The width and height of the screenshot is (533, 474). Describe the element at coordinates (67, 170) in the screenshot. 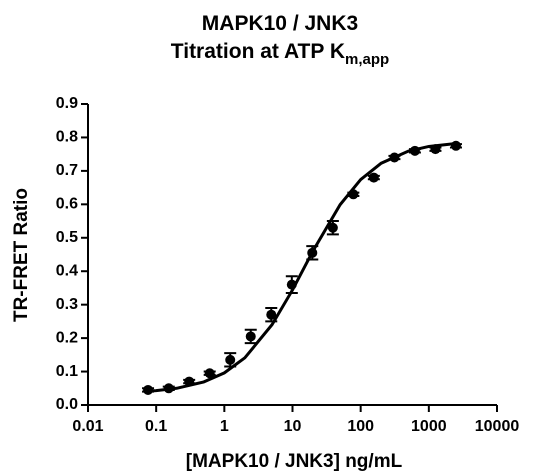

I see `y-tick-label: 0.7` at that location.